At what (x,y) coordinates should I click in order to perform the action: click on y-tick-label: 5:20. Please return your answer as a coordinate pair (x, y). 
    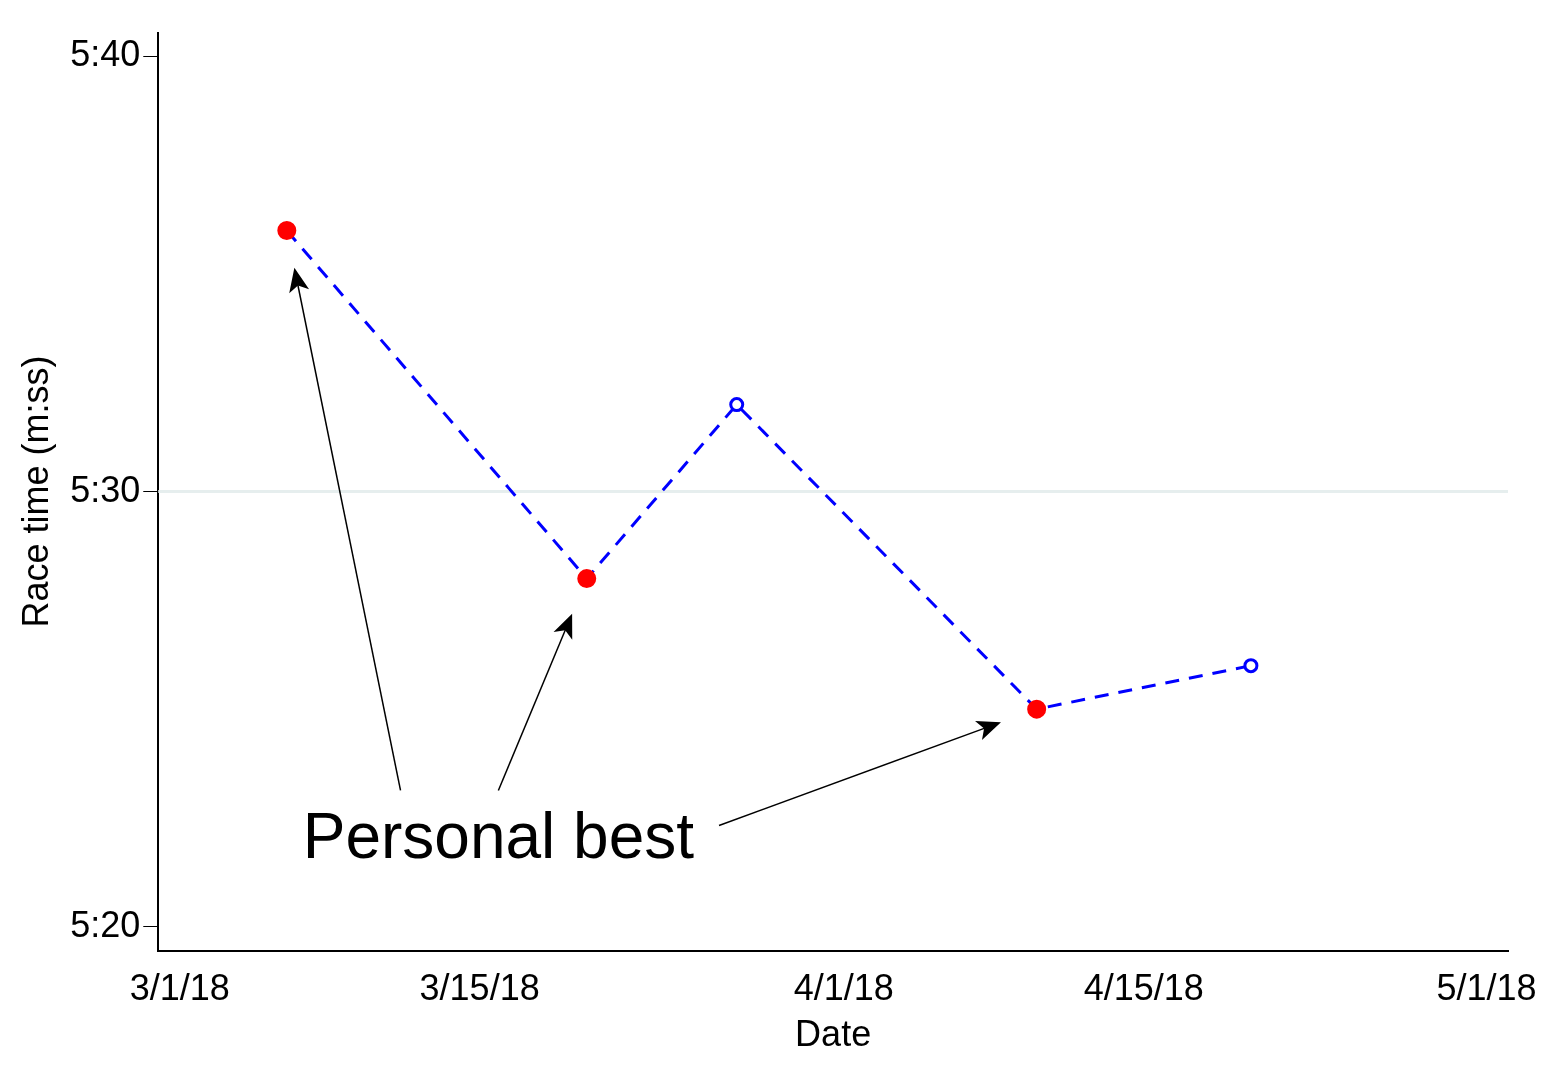
    Looking at the image, I should click on (105, 924).